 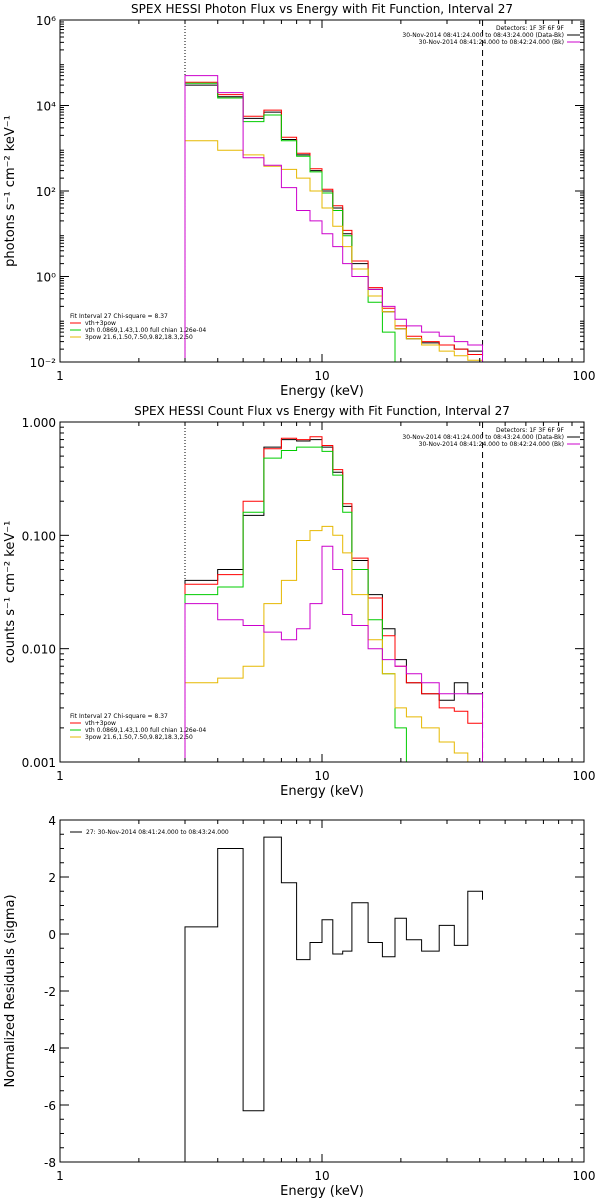 What do you see at coordinates (43, 363) in the screenshot?
I see `y-tick-label: 10⁻²` at bounding box center [43, 363].